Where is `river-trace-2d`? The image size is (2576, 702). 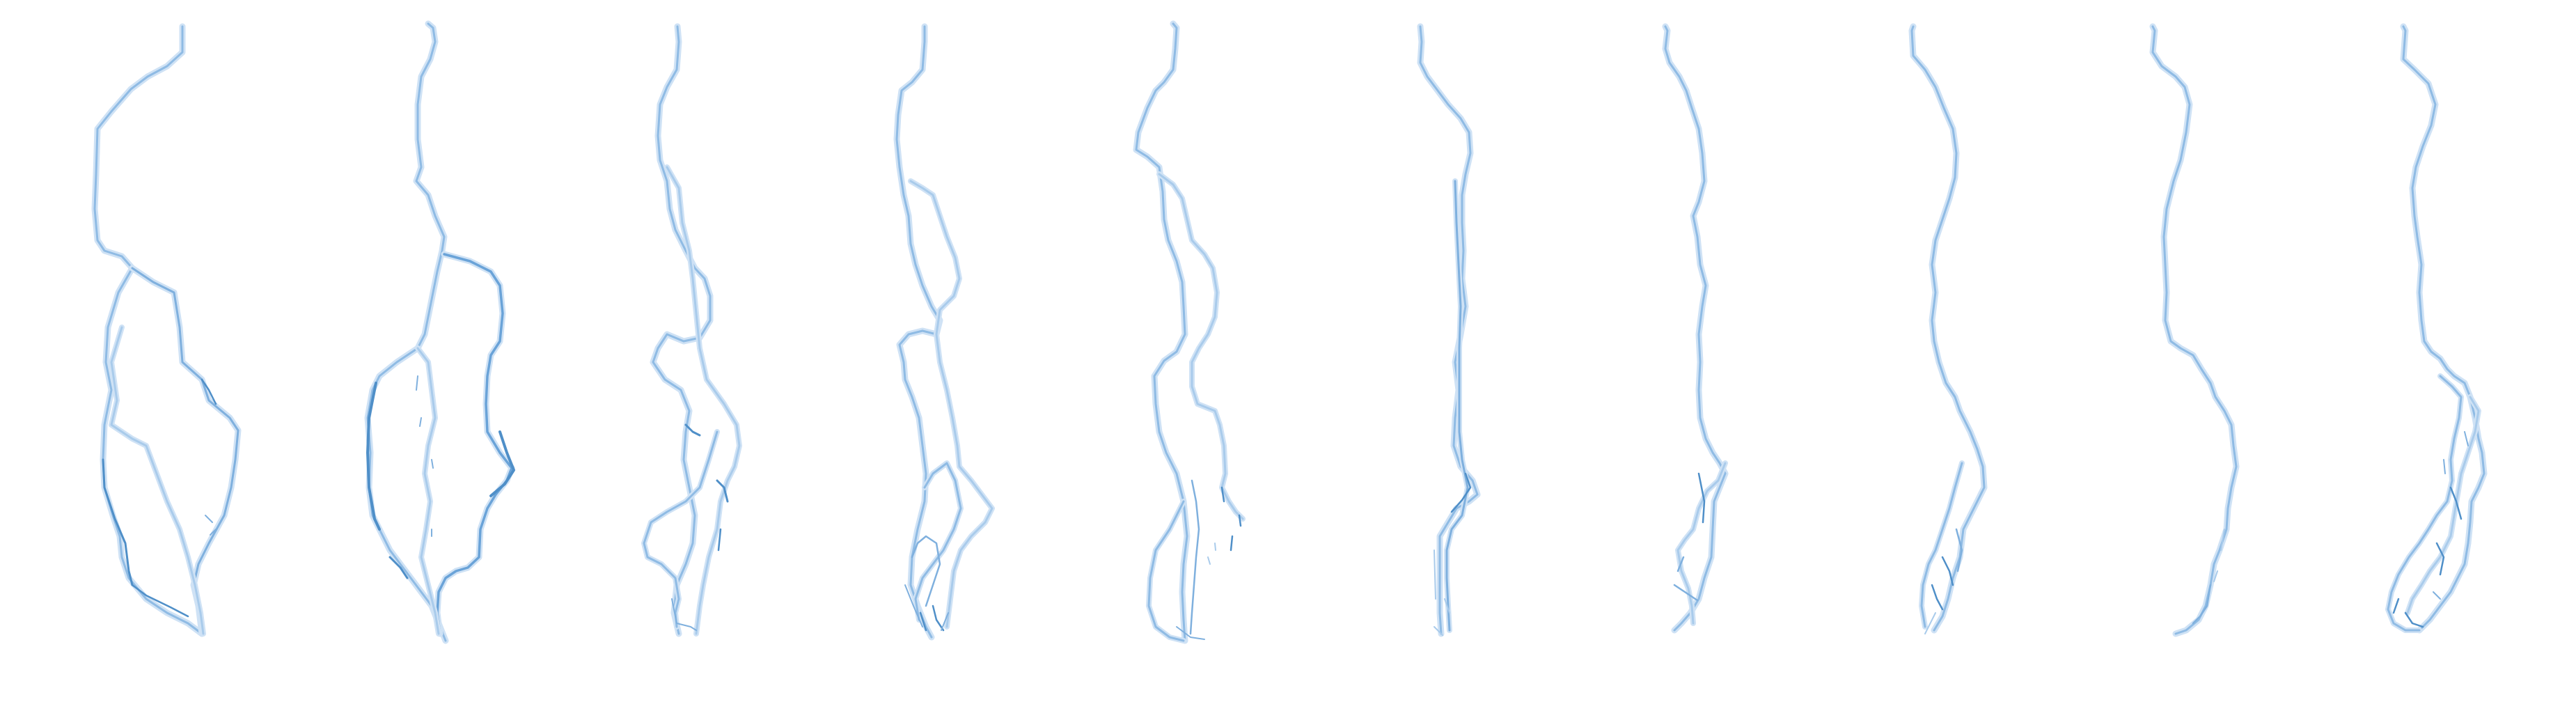
river-trace-2d is located at coordinates (440, 477).